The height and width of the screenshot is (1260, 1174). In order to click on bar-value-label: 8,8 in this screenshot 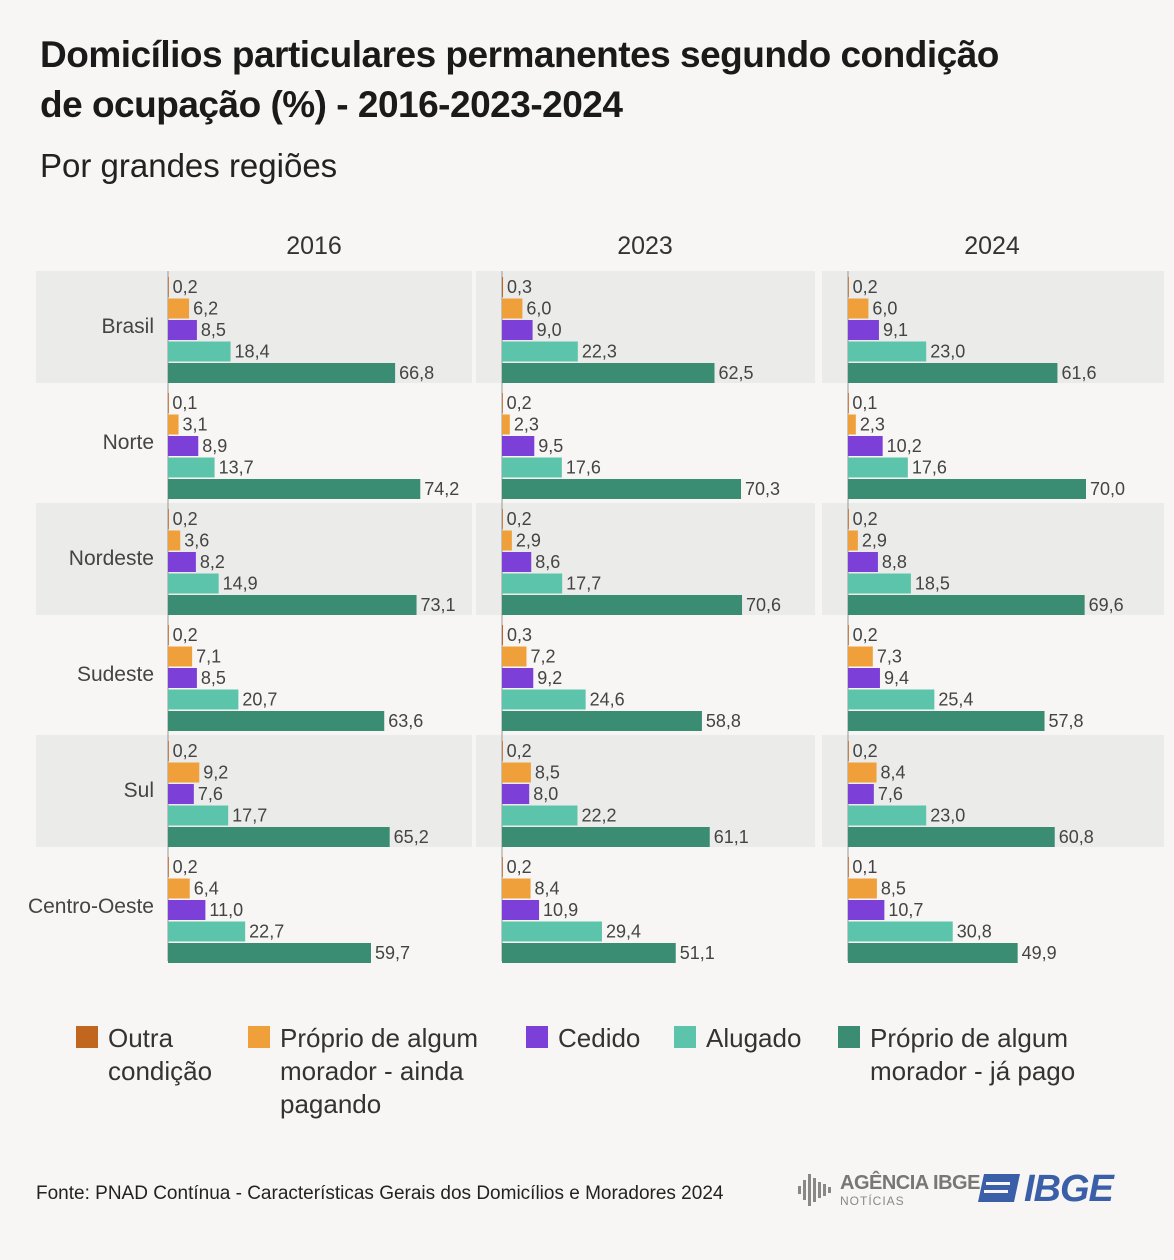, I will do `click(894, 562)`.